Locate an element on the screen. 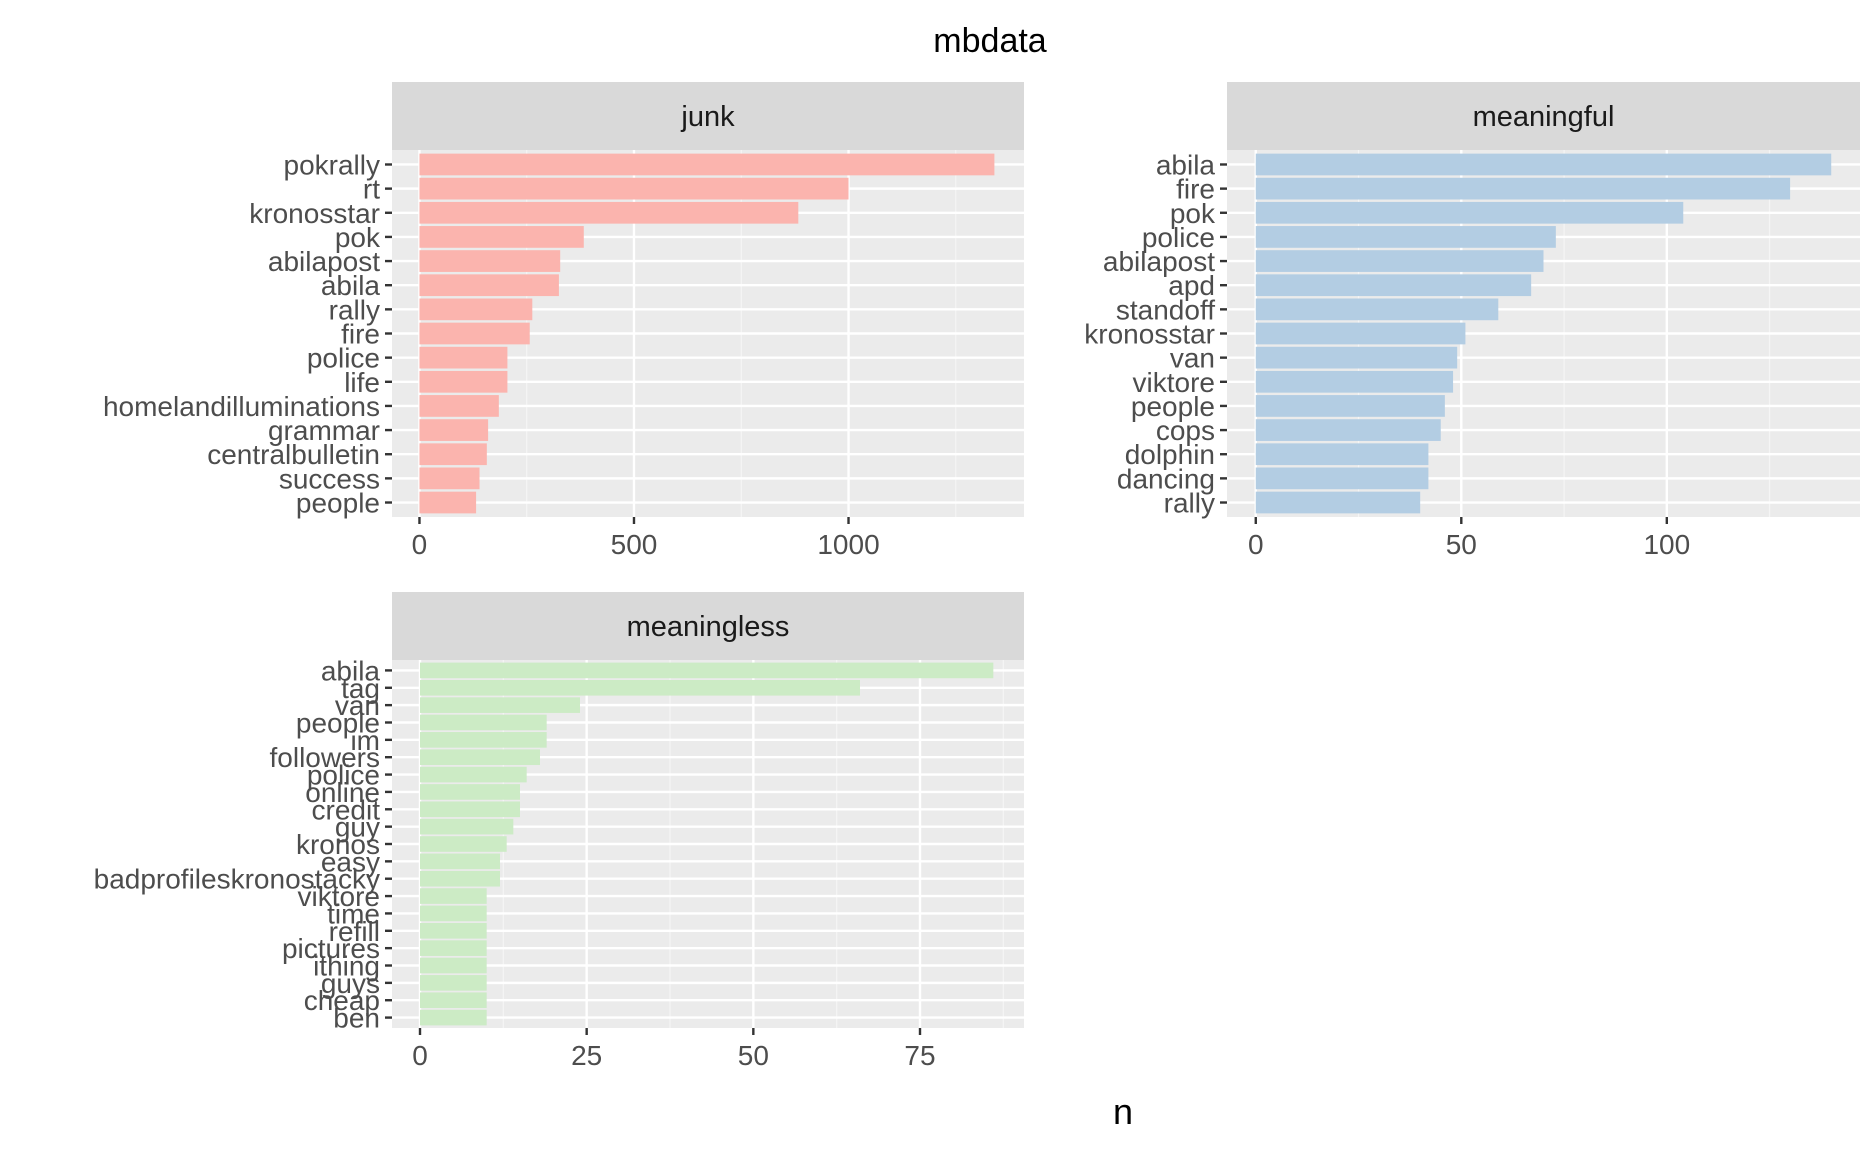  facet-strip-label: meaningful is located at coordinates (1544, 117).